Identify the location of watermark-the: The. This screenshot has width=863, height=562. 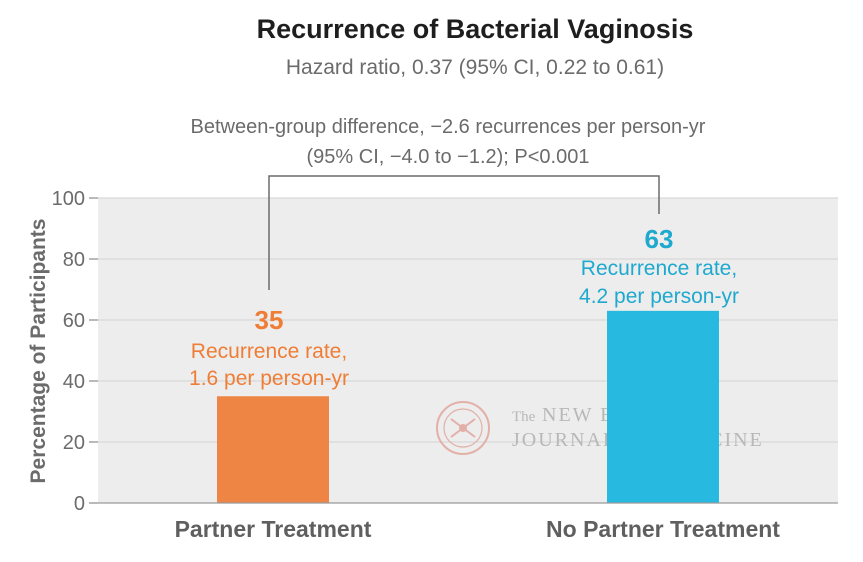
(524, 417).